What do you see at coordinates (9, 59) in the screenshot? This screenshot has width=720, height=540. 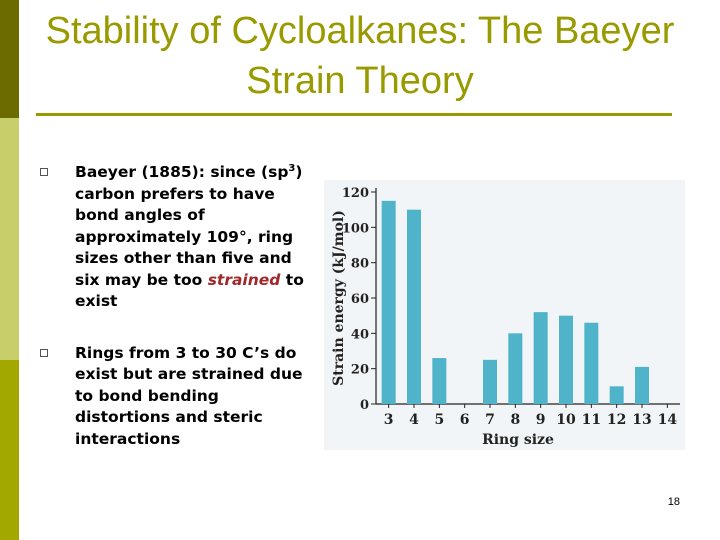 I see `sidebar-band-dark` at bounding box center [9, 59].